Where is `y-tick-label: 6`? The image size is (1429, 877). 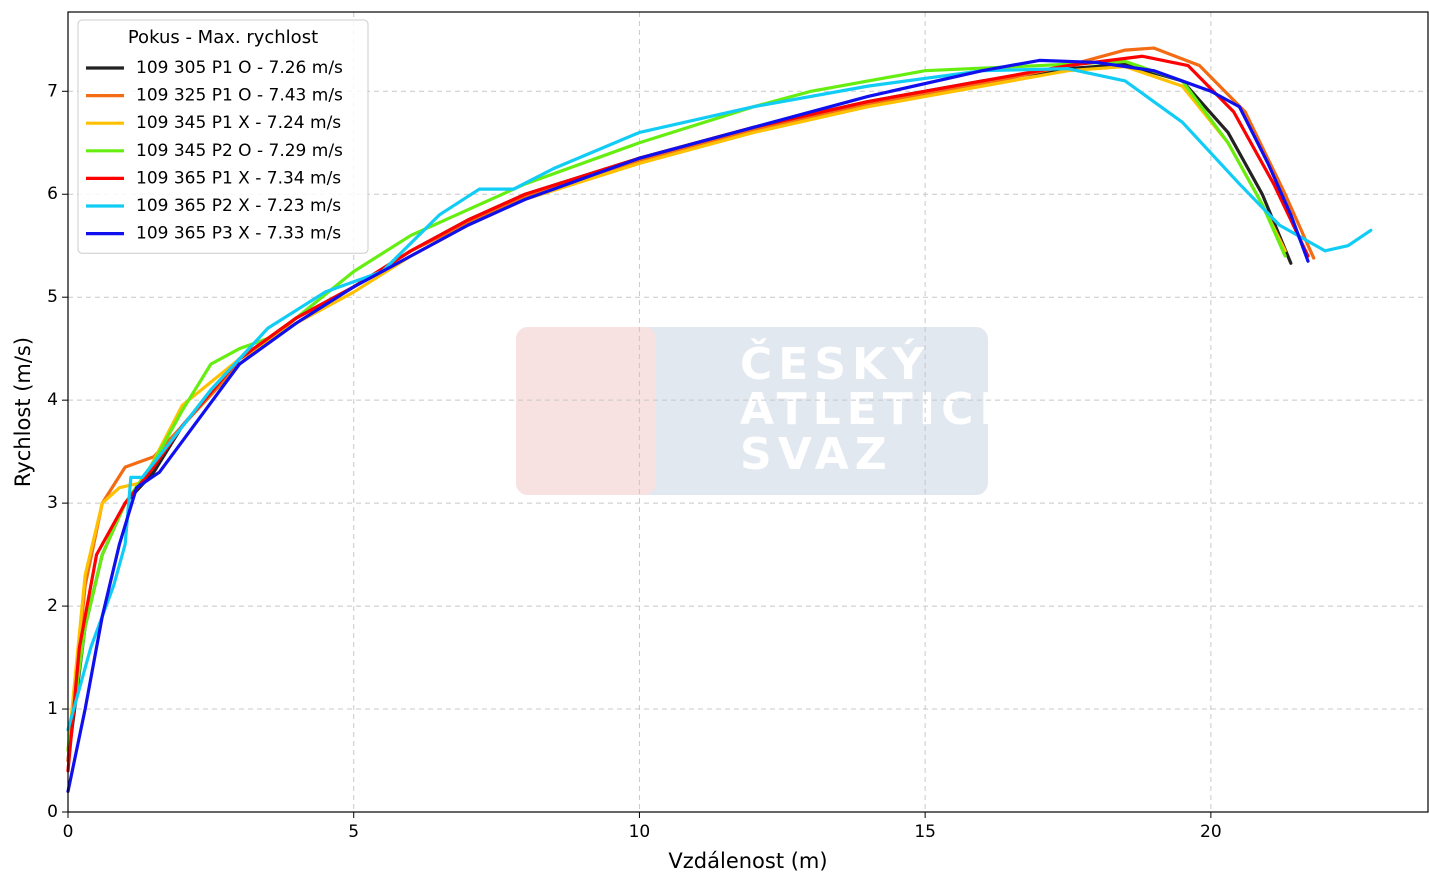 y-tick-label: 6 is located at coordinates (52, 194).